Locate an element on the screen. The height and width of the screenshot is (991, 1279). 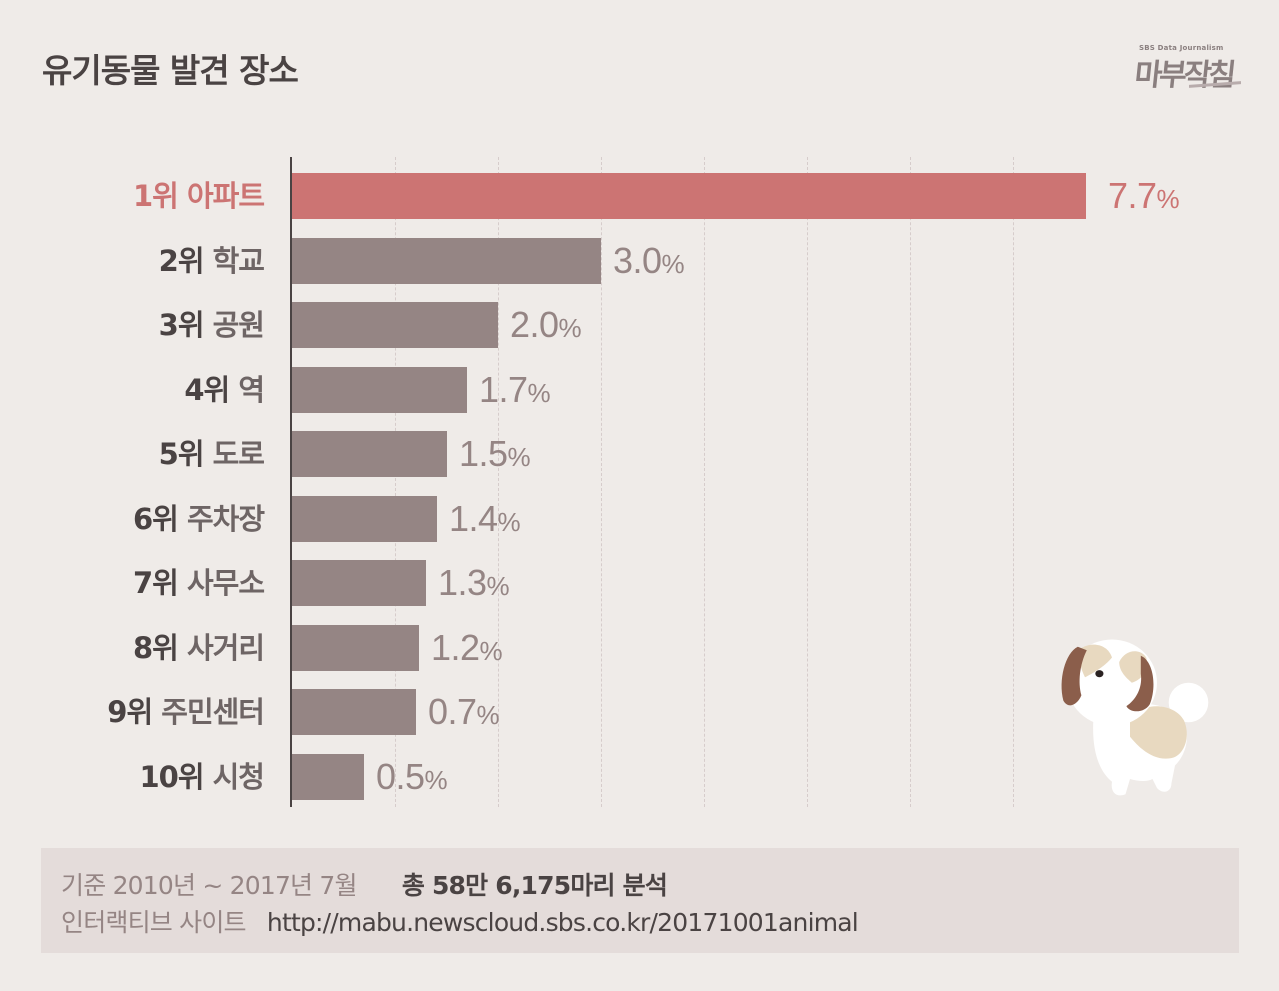
rank-text: 1위 is located at coordinates (155, 196).